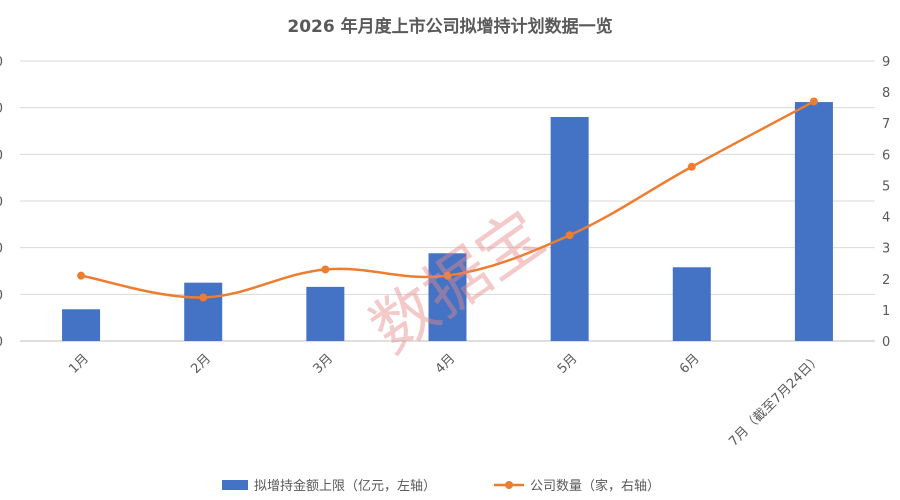 The height and width of the screenshot is (500, 900). I want to click on x-tick-label: 7月（截至7月24日）, so click(775, 400).